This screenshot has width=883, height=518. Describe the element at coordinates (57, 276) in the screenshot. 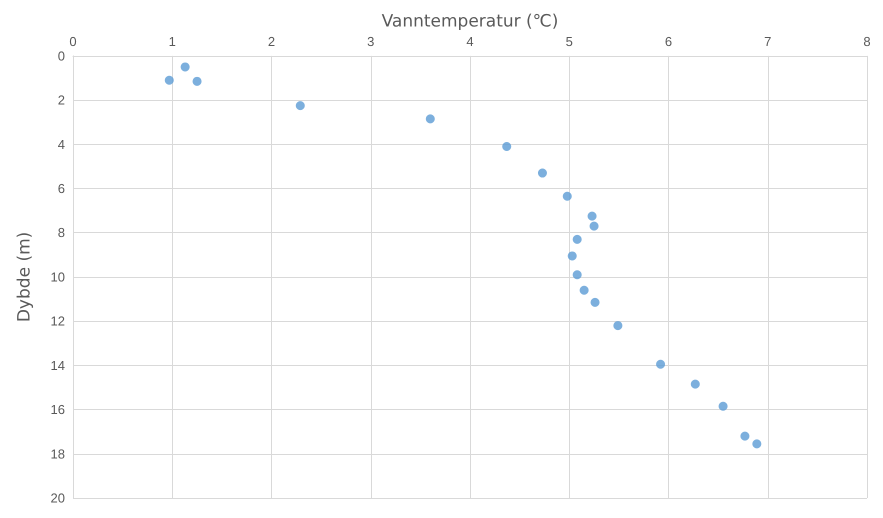

I see `y-tick-label: 10` at that location.